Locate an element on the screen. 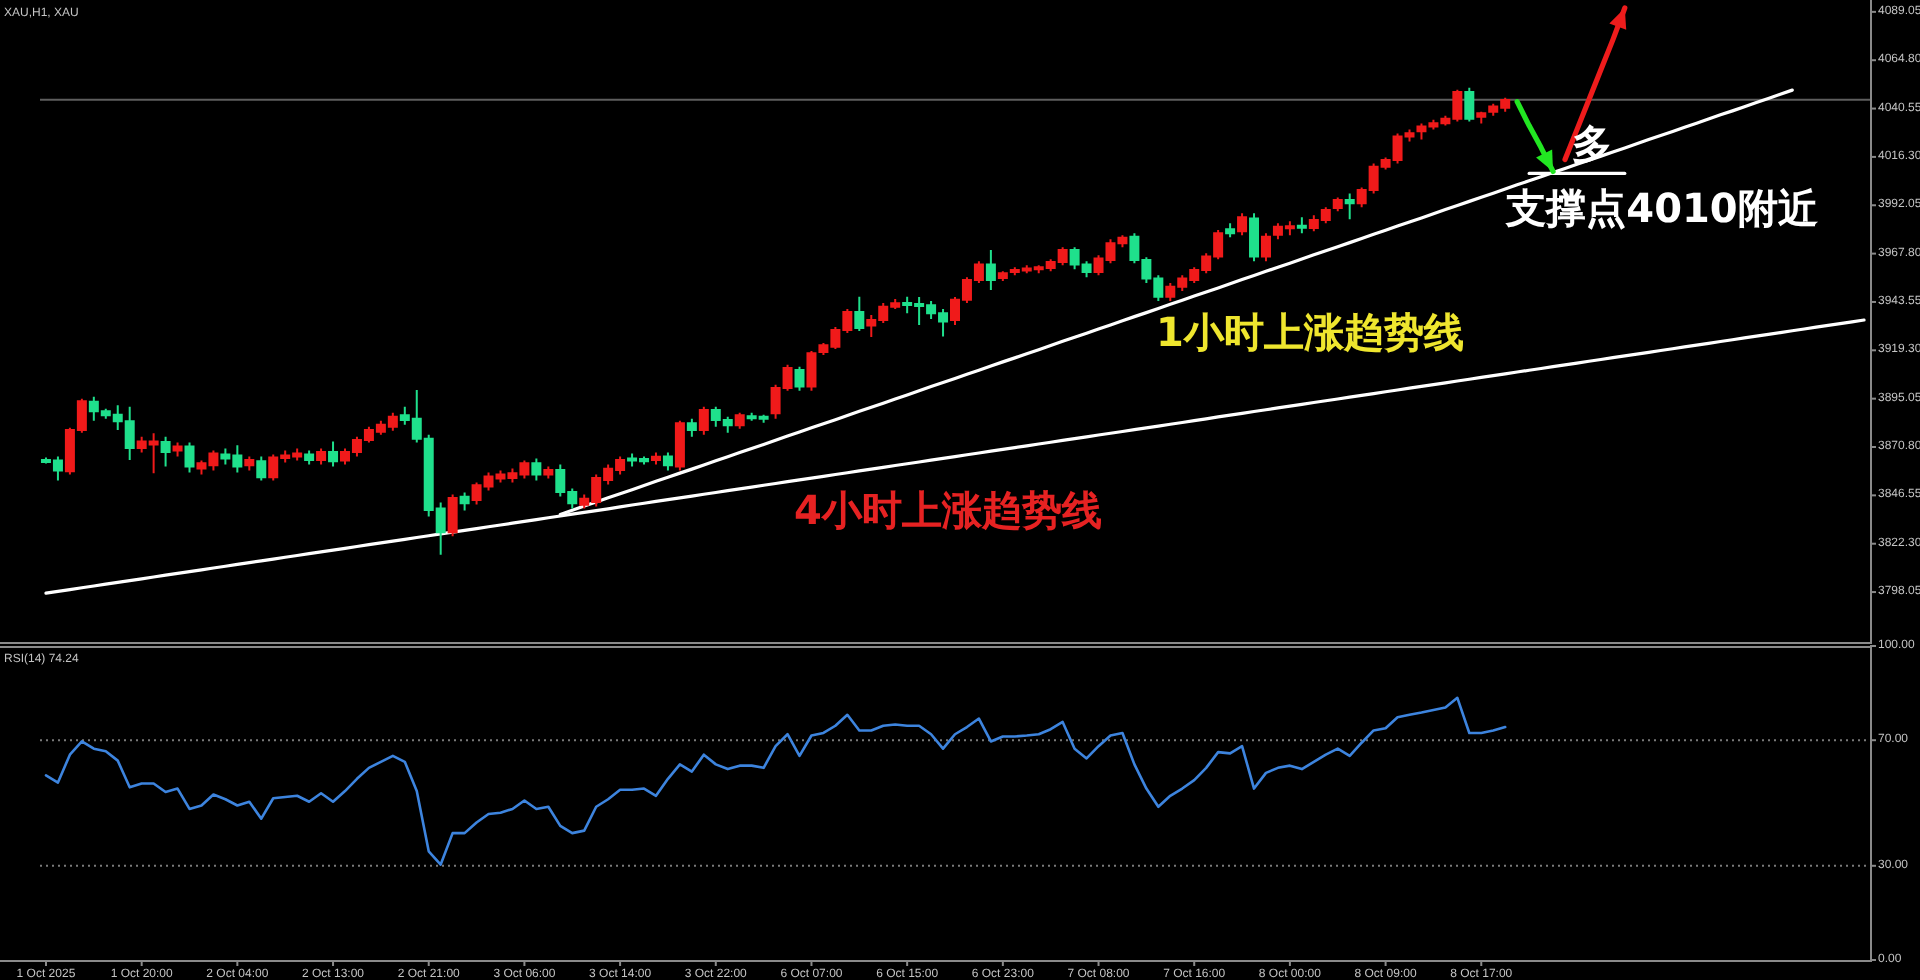 This screenshot has width=1920, height=980. annotation: 4小时上涨趋势线 is located at coordinates (948, 510).